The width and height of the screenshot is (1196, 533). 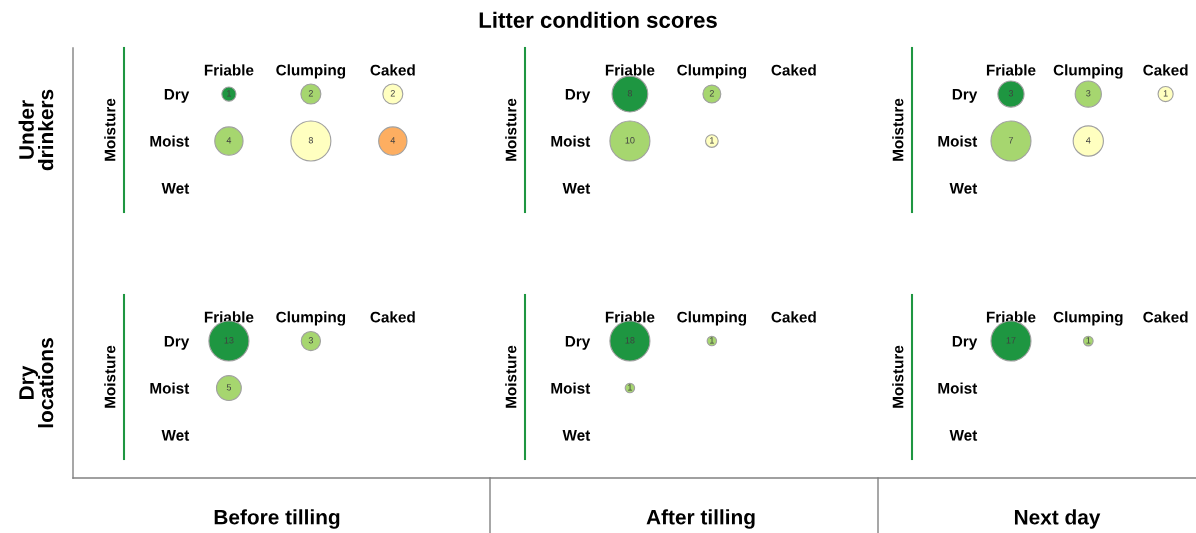 What do you see at coordinates (700, 519) in the screenshot?
I see `text: After tilling` at bounding box center [700, 519].